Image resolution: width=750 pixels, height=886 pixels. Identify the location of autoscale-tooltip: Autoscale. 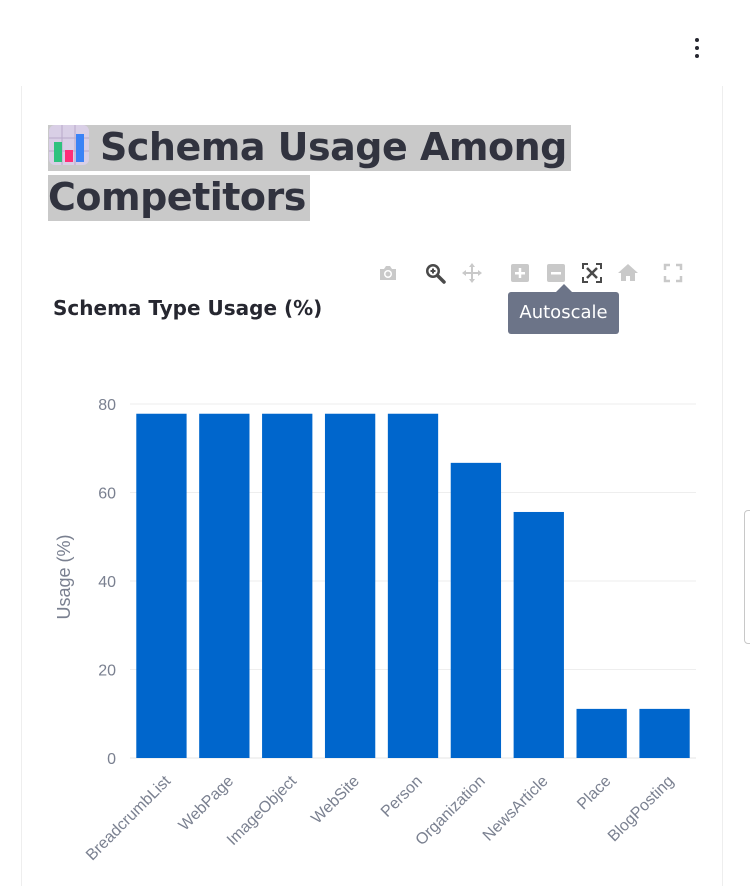
(563, 309).